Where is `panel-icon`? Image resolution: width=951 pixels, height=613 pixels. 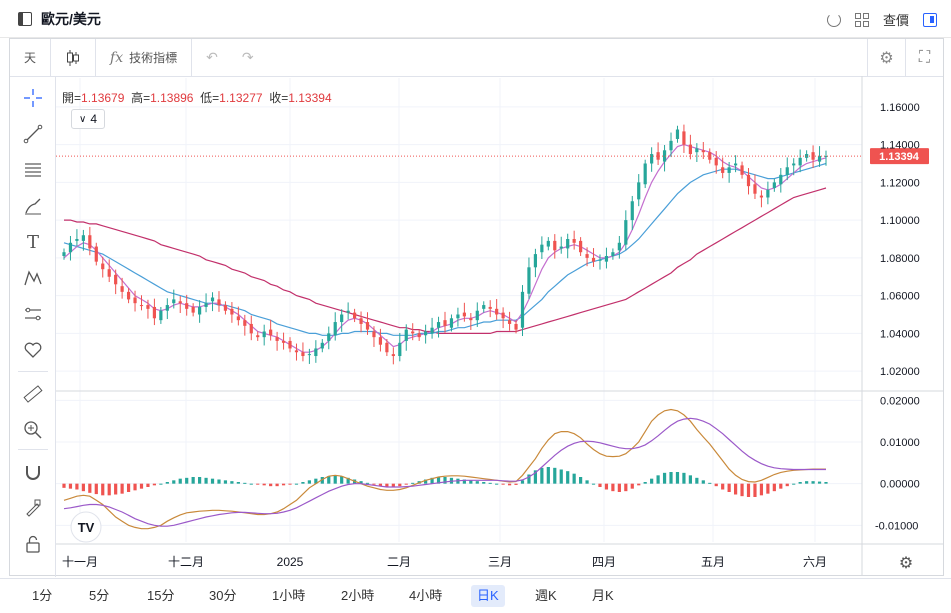
panel-icon is located at coordinates (930, 19).